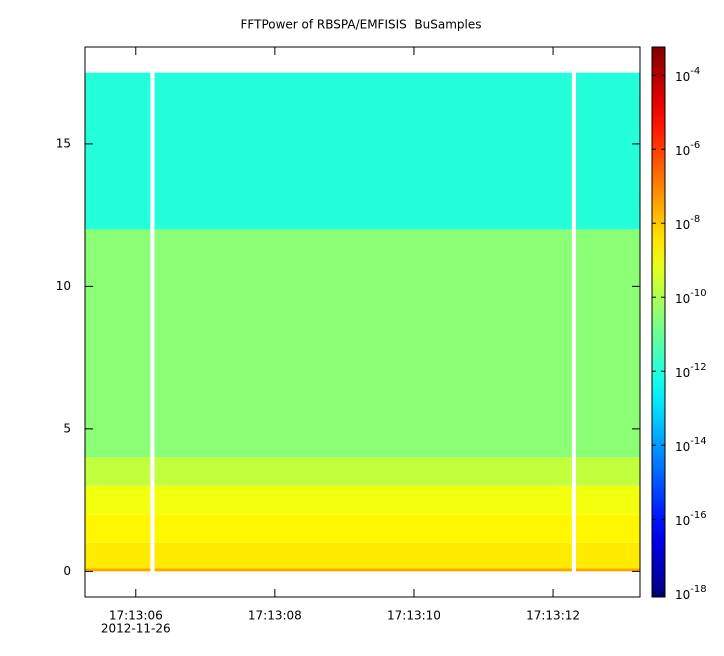 Image resolution: width=724 pixels, height=656 pixels. What do you see at coordinates (361, 25) in the screenshot?
I see `chart-title: FFTPower of RBSPA/EMFISIS BuSamples` at bounding box center [361, 25].